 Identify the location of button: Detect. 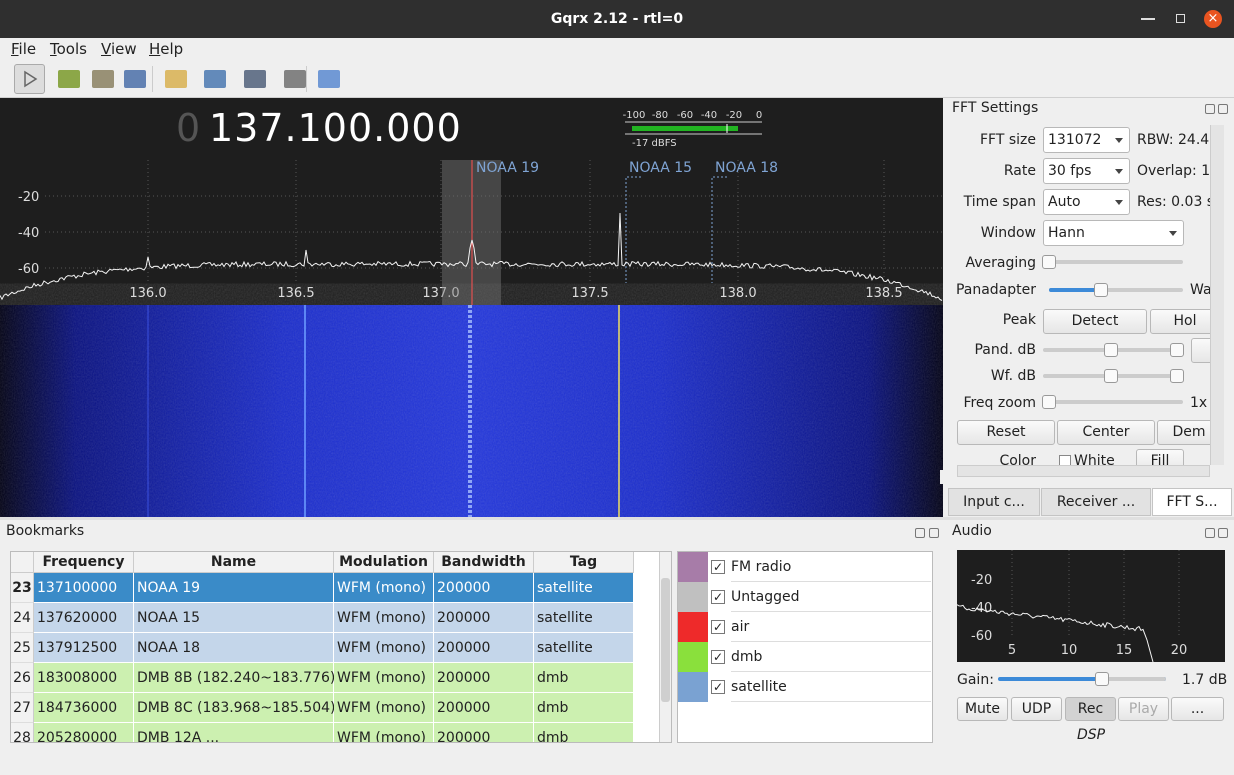
(1095, 321).